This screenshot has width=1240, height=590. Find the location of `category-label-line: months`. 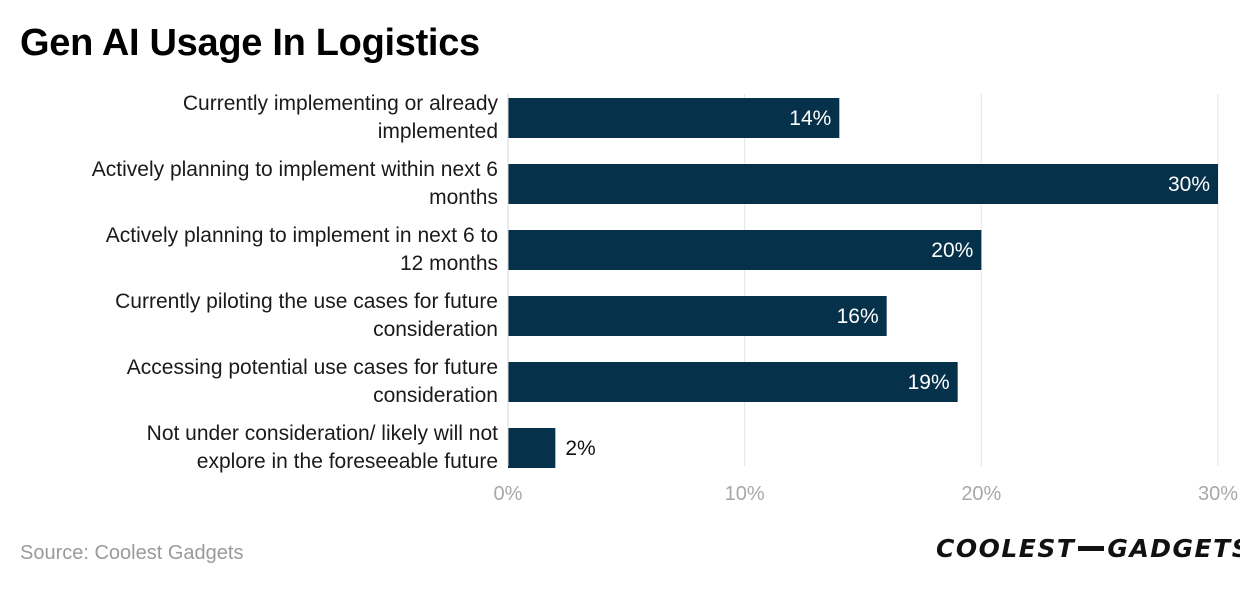

category-label-line: months is located at coordinates (463, 197).